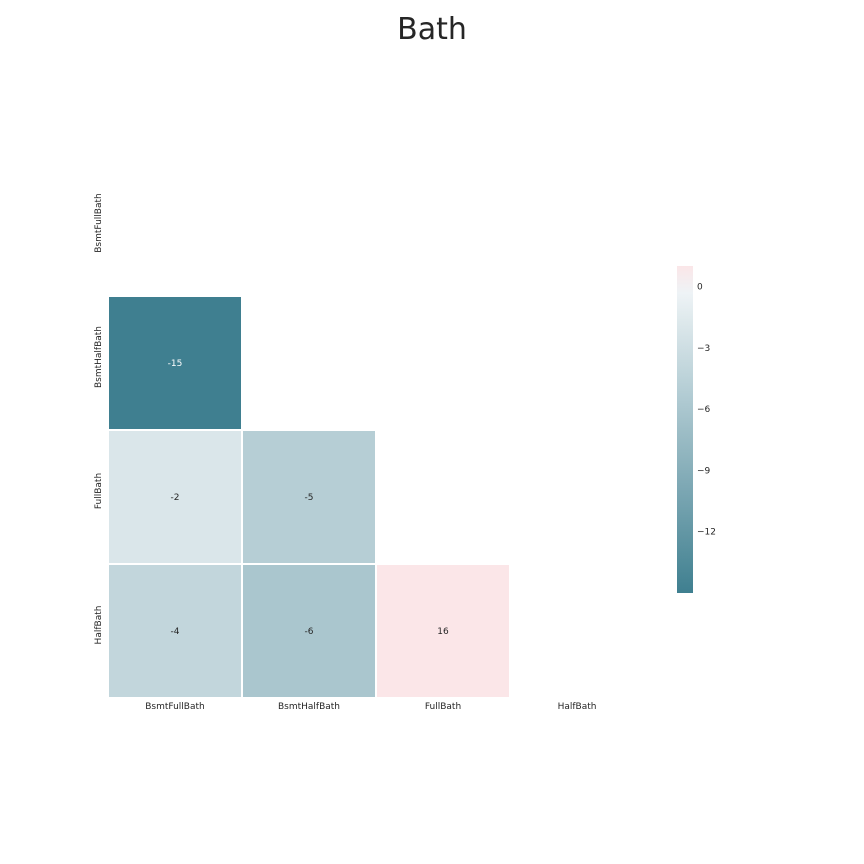 The height and width of the screenshot is (864, 864). I want to click on colorbar-tick-label: −12, so click(706, 533).